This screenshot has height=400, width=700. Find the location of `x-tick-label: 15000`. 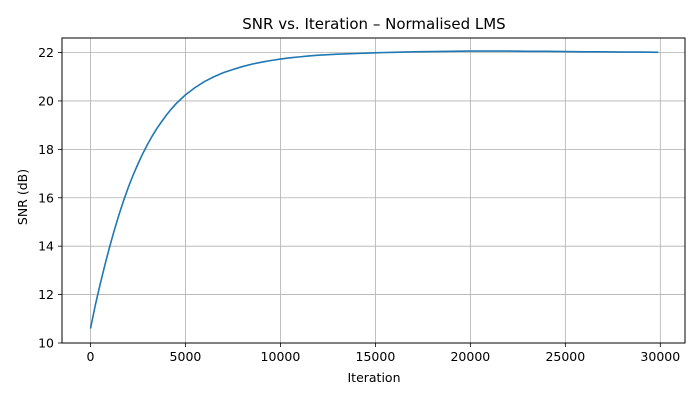

x-tick-label: 15000 is located at coordinates (376, 356).